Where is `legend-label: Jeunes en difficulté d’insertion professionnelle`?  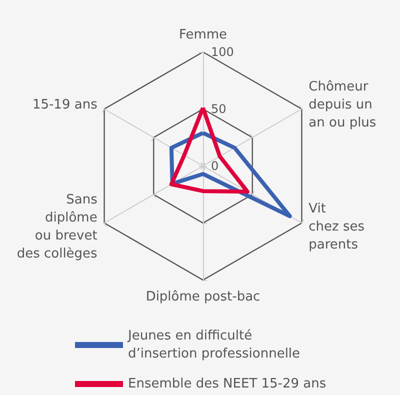 legend-label: Jeunes en difficulté d’insertion professionnelle is located at coordinates (213, 345).